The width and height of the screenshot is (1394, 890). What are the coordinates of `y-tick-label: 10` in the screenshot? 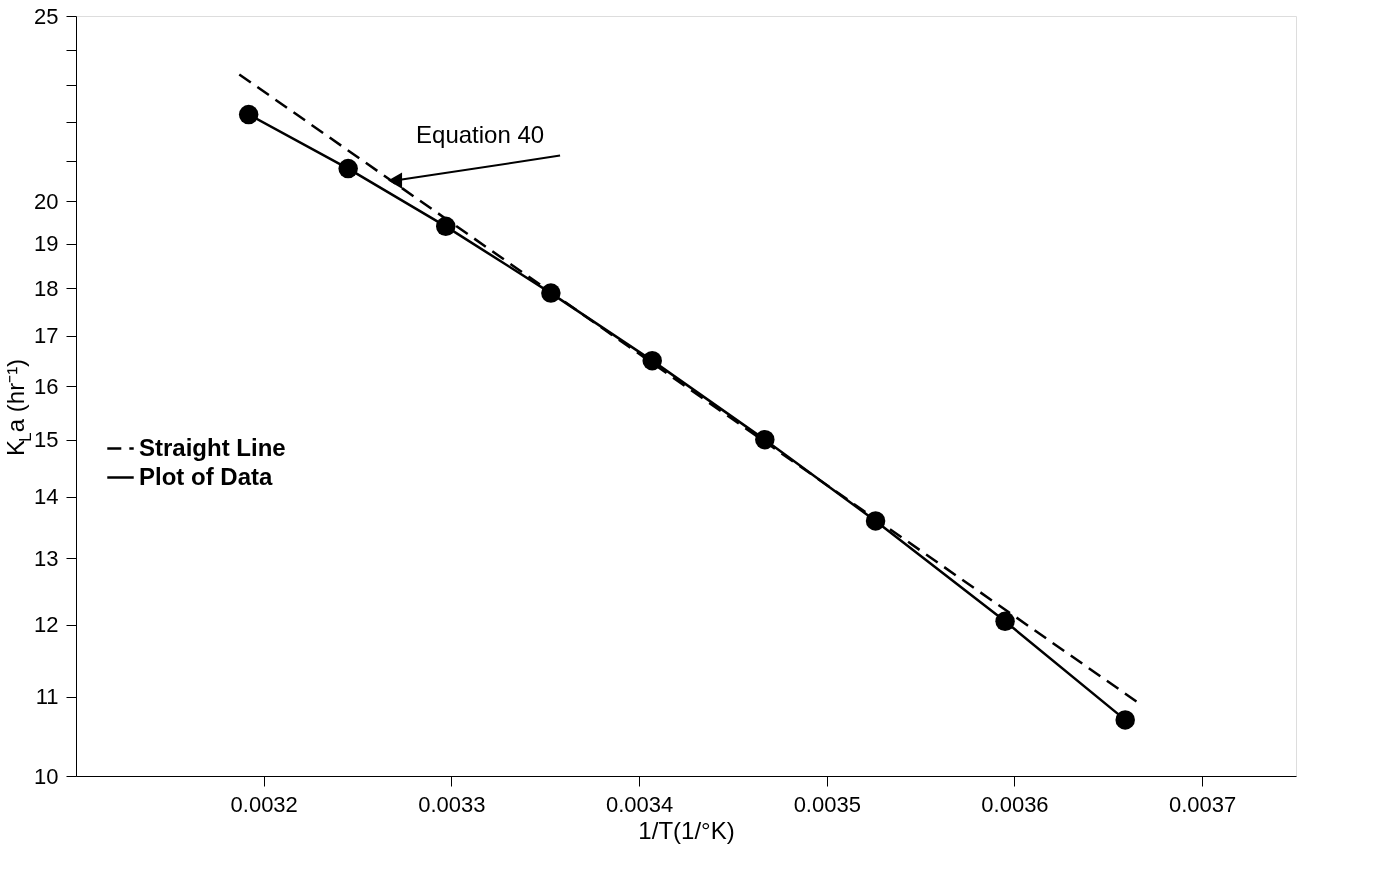 It's located at (46, 776).